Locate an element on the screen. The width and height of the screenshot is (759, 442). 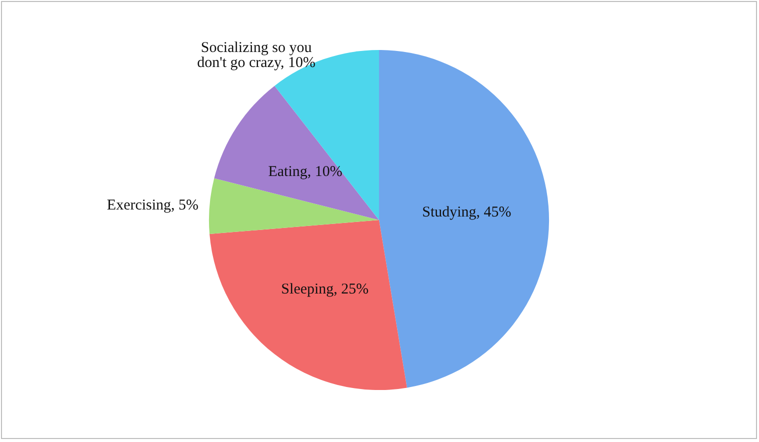
slice-label: Sleeping, 25% is located at coordinates (325, 289).